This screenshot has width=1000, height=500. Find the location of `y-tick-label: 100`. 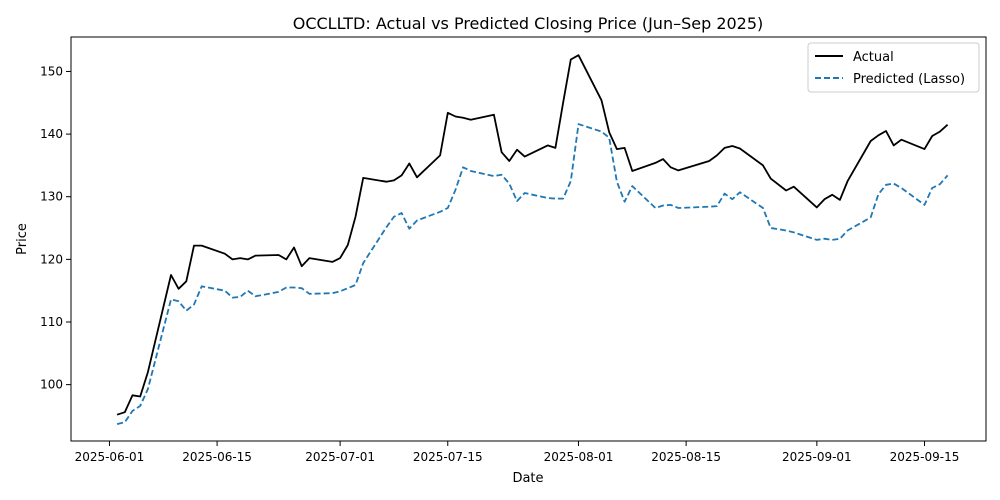

y-tick-label: 100 is located at coordinates (51, 385).